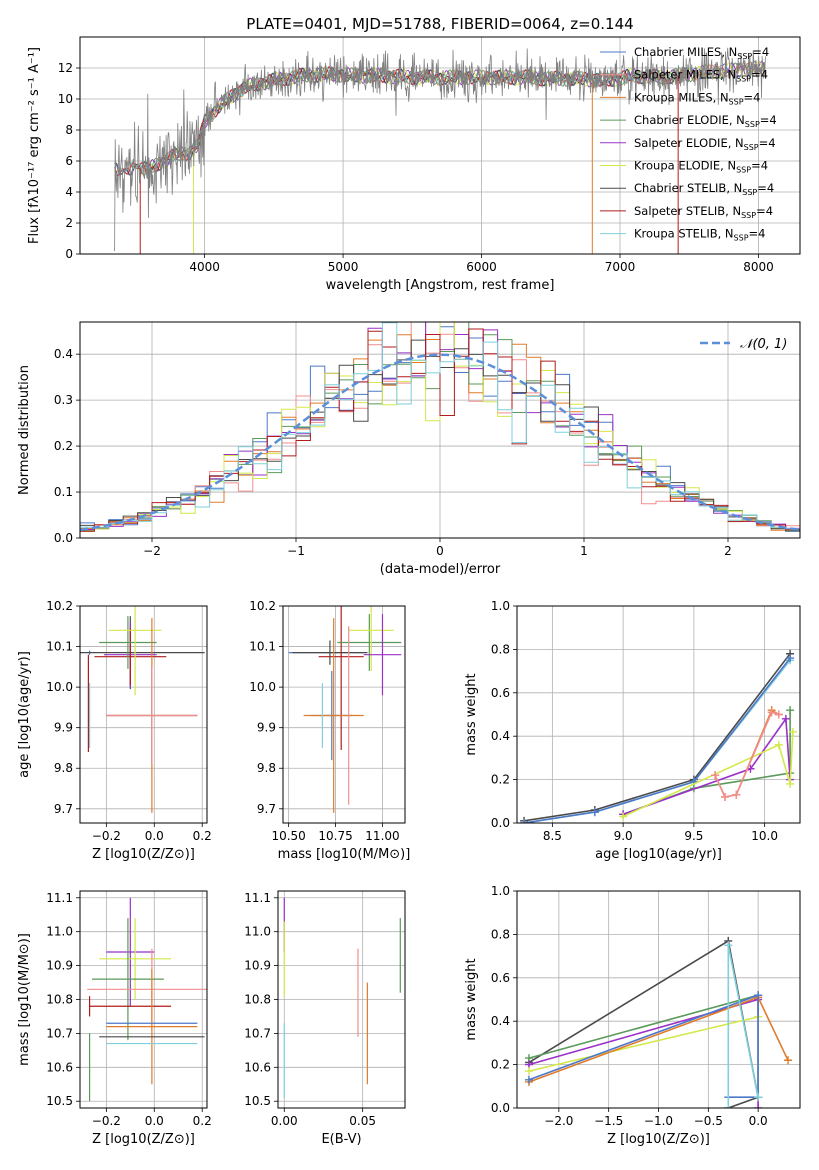 This screenshot has width=819, height=1170. I want to click on y-tick-label: 4, so click(69, 192).